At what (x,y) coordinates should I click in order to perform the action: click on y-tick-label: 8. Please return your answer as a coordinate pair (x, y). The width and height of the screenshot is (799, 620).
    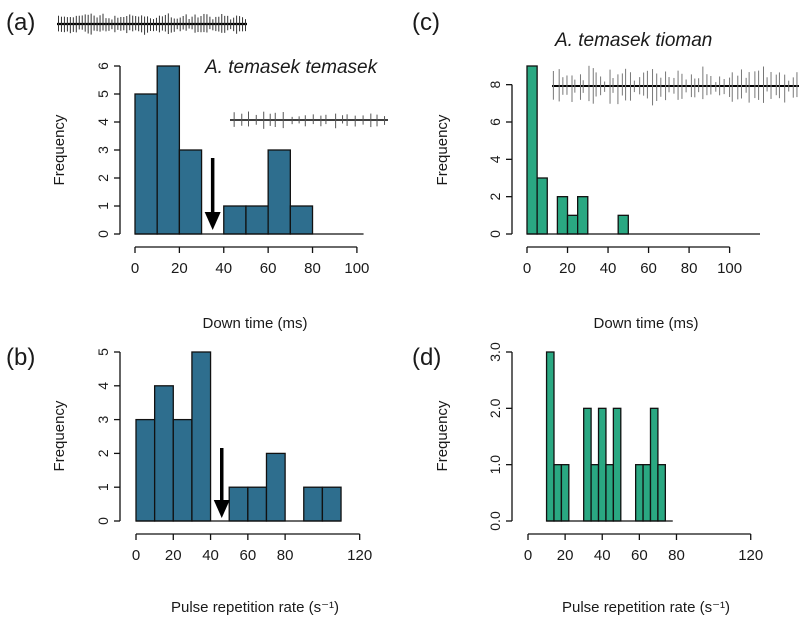
    Looking at the image, I should click on (495, 85).